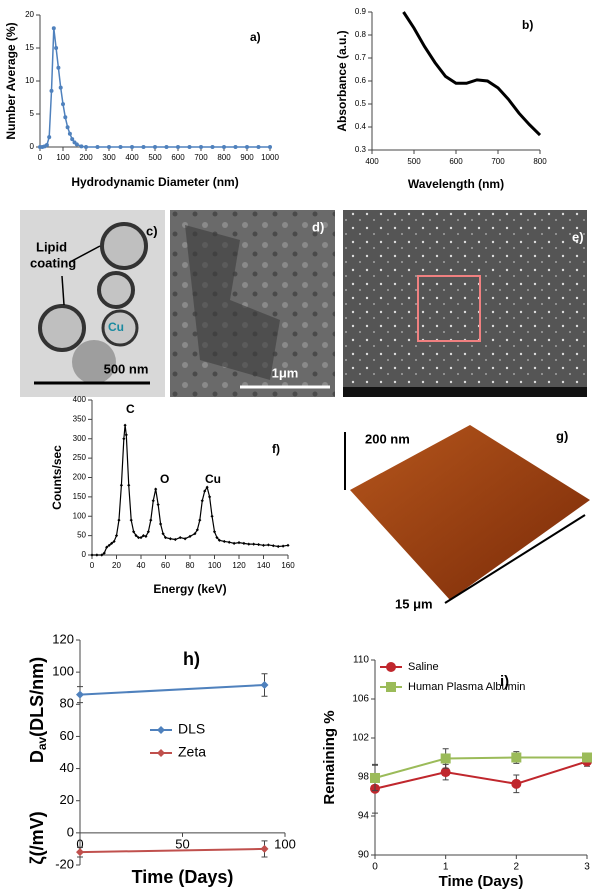 This screenshot has height=889, width=601. I want to click on x-tick-label: 0, so click(40, 157).